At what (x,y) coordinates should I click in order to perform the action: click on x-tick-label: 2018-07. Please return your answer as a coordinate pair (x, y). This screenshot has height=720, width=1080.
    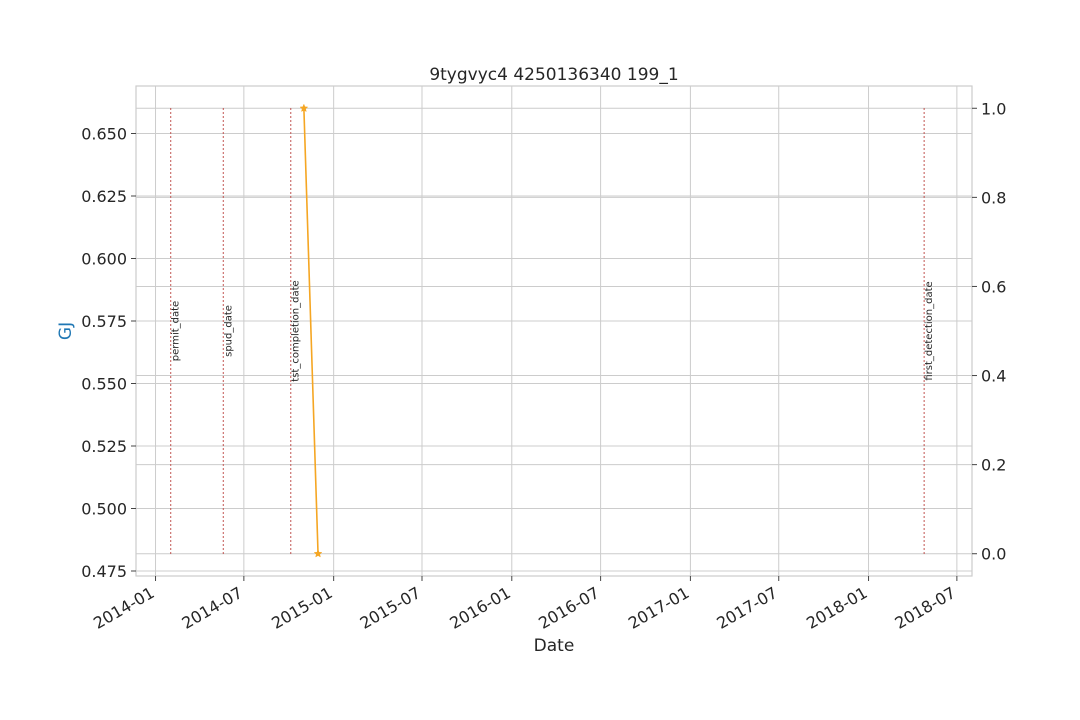
    Looking at the image, I should click on (924, 608).